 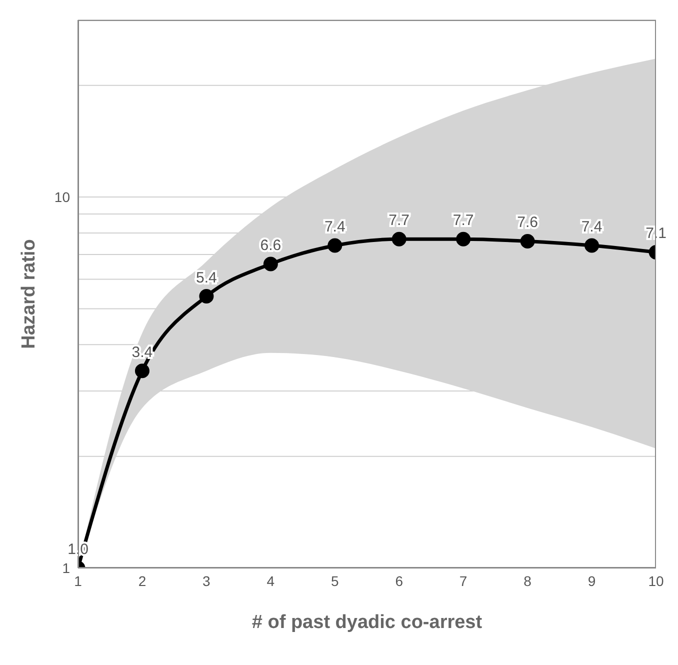 I want to click on x-tick-label: 7, so click(x=463, y=580).